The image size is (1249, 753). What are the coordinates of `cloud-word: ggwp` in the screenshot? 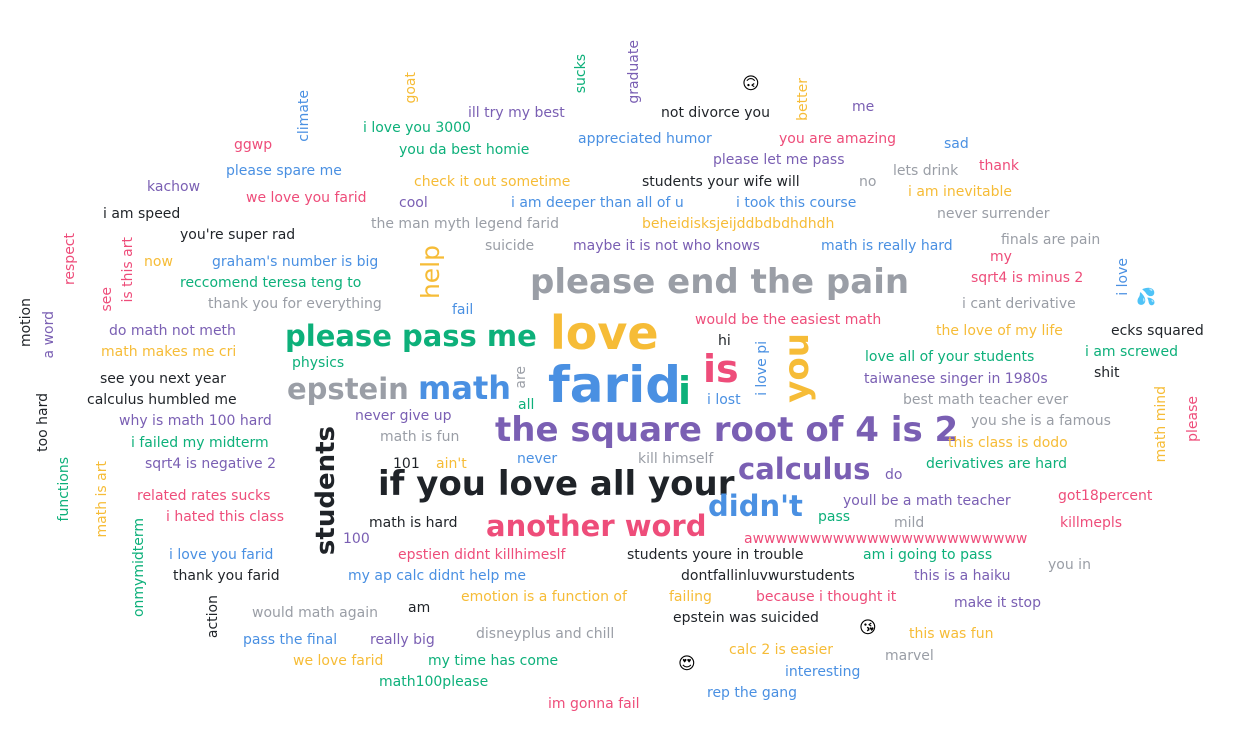 It's located at (253, 145).